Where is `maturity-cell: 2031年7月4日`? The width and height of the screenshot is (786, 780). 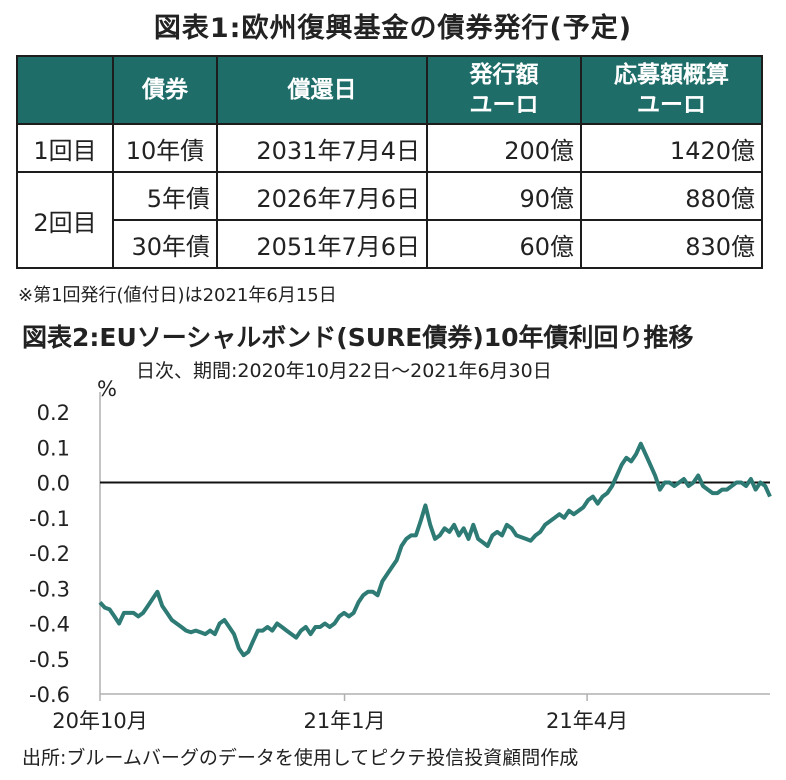 maturity-cell: 2031年7月4日 is located at coordinates (322, 148).